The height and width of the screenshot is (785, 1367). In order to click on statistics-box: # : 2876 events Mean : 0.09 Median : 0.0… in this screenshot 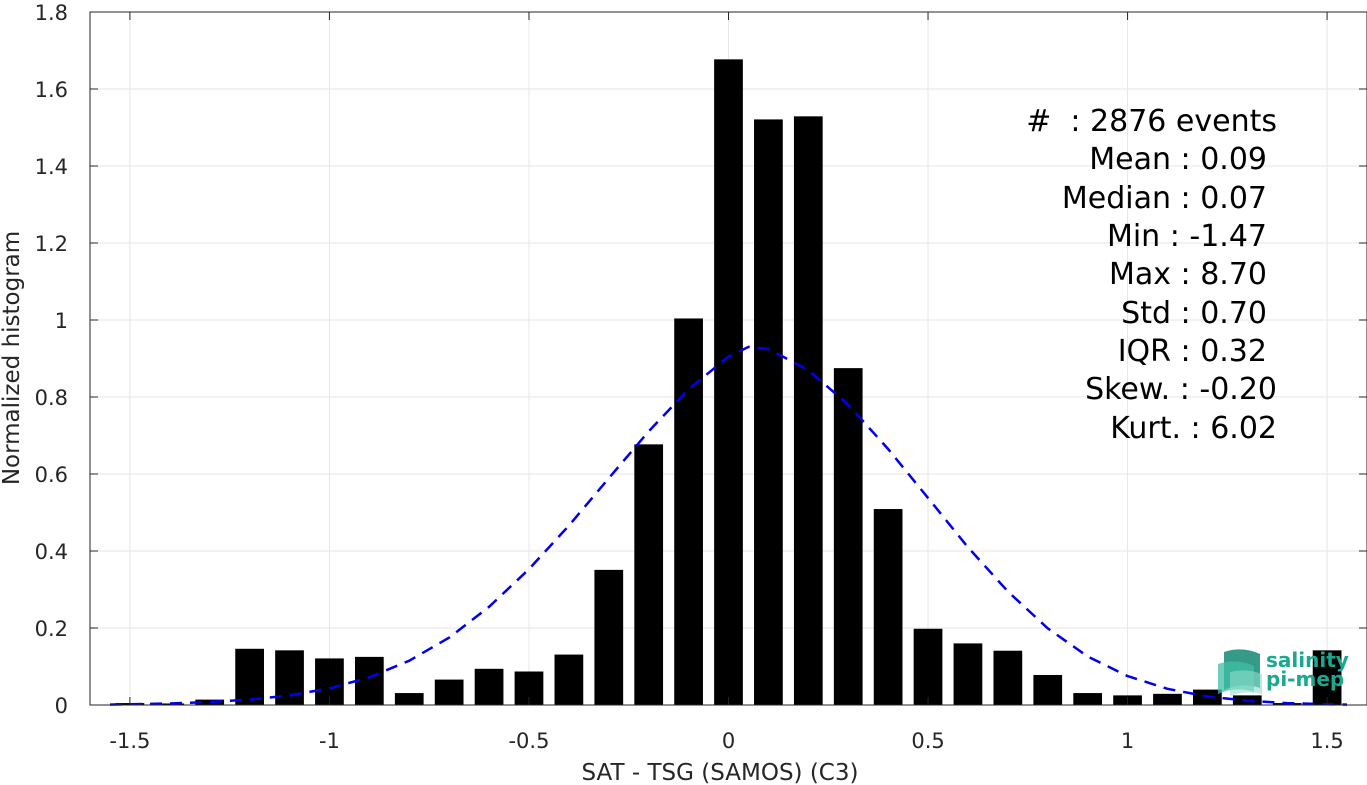, I will do `click(1151, 275)`.